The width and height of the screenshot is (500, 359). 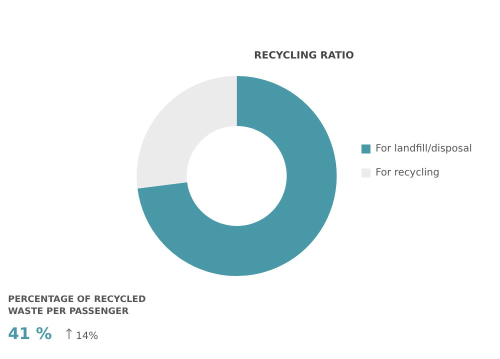 What do you see at coordinates (407, 173) in the screenshot?
I see `legend-label: For recycling` at bounding box center [407, 173].